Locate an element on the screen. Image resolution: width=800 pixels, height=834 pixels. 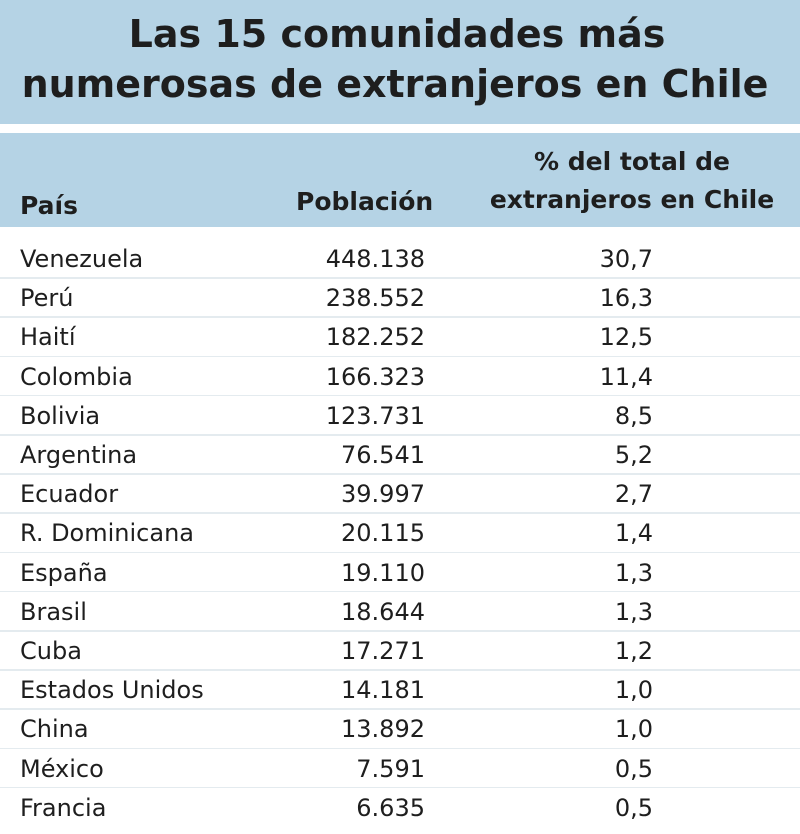
population-cell: 76.541 is located at coordinates (383, 455).